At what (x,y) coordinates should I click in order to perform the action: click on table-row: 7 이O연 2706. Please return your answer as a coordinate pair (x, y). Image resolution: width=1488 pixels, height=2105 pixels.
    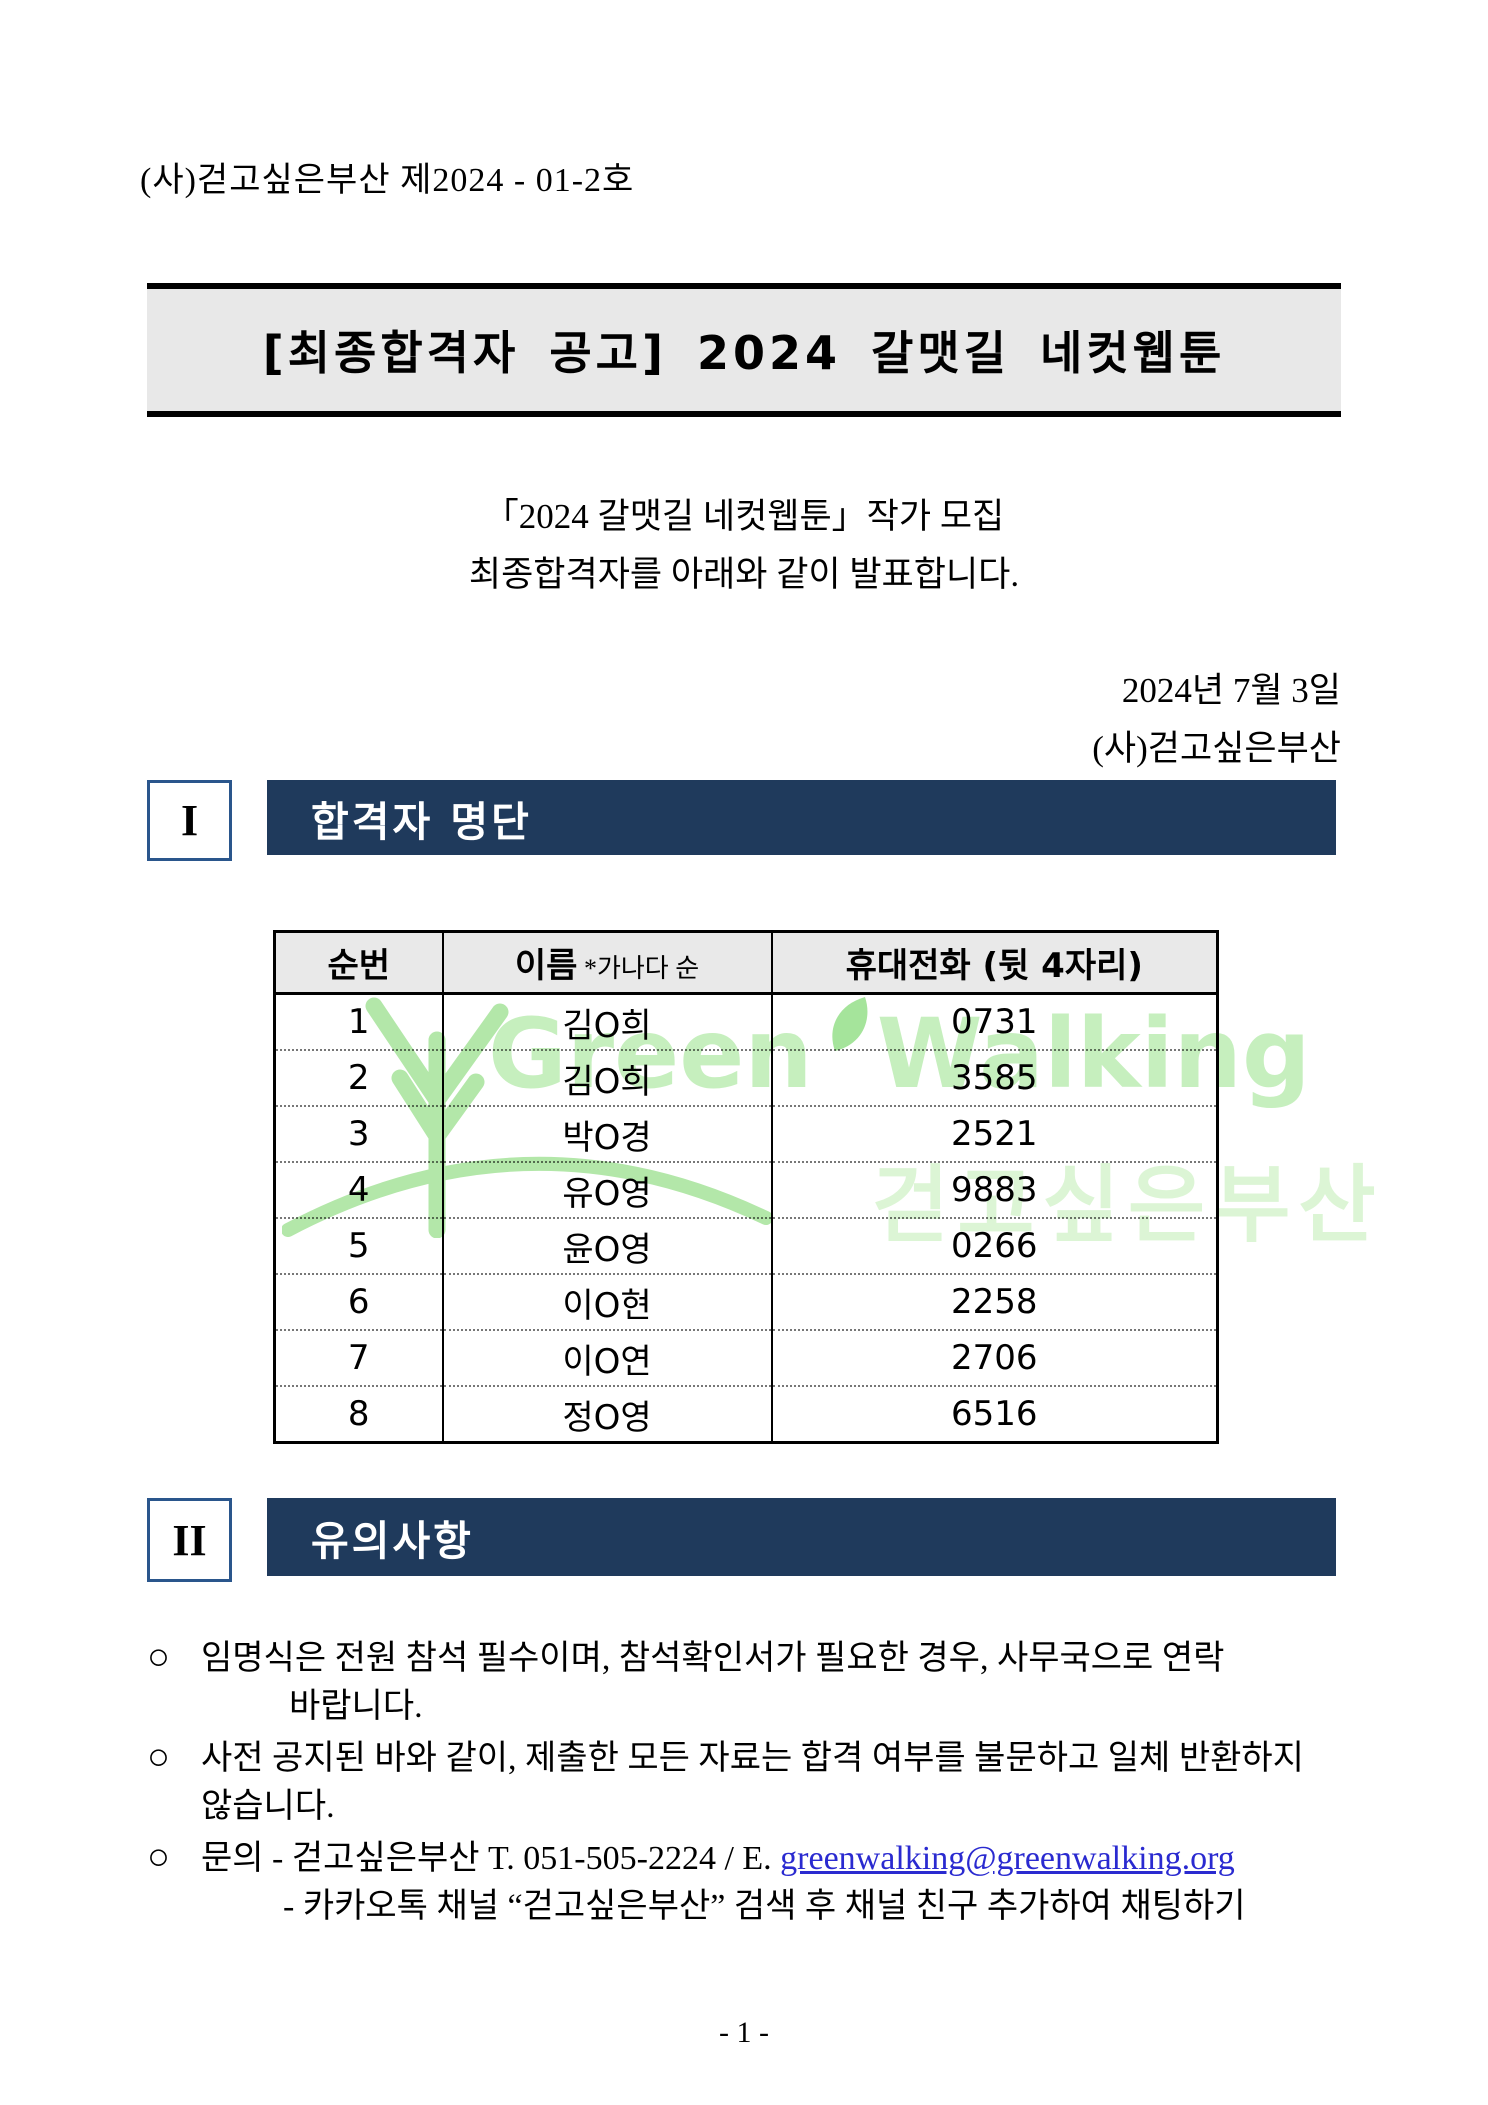
    Looking at the image, I should click on (746, 1357).